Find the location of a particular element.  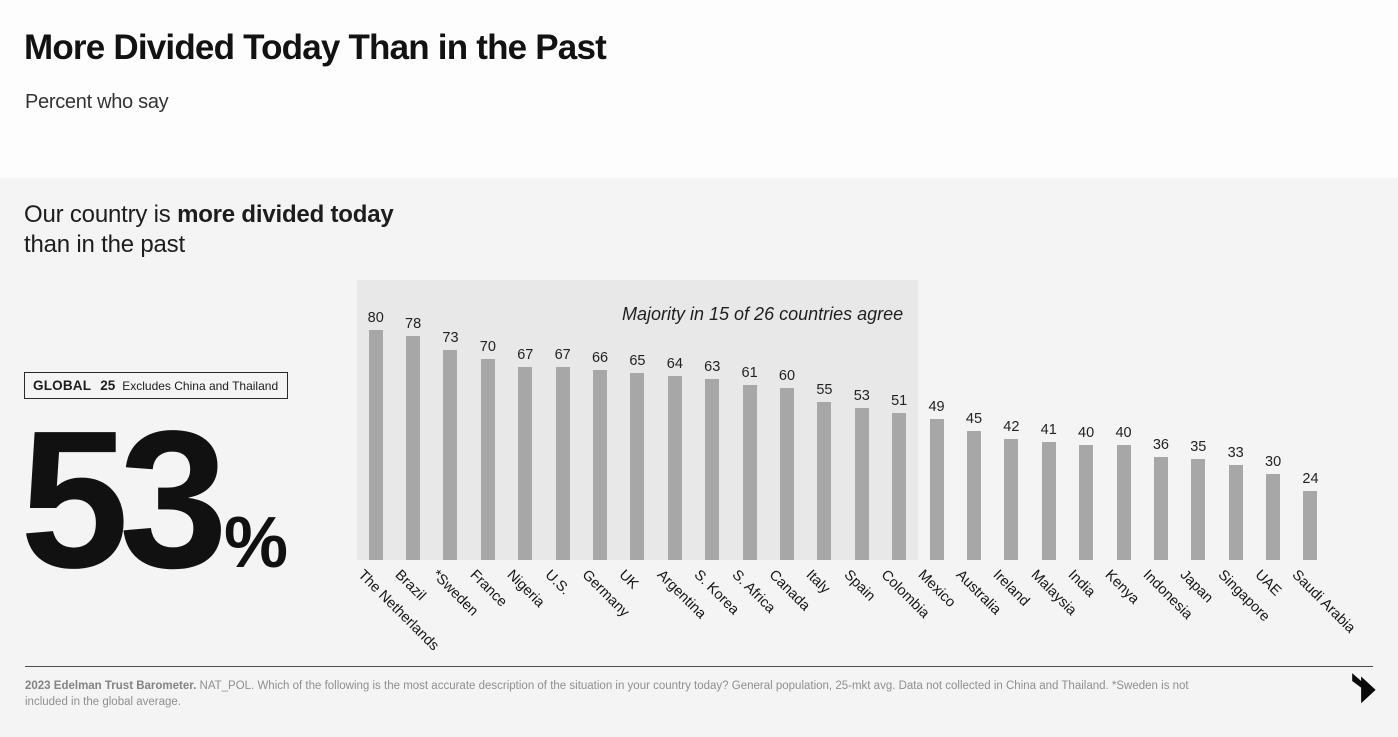

bar-slot: 51 is located at coordinates (898, 420).